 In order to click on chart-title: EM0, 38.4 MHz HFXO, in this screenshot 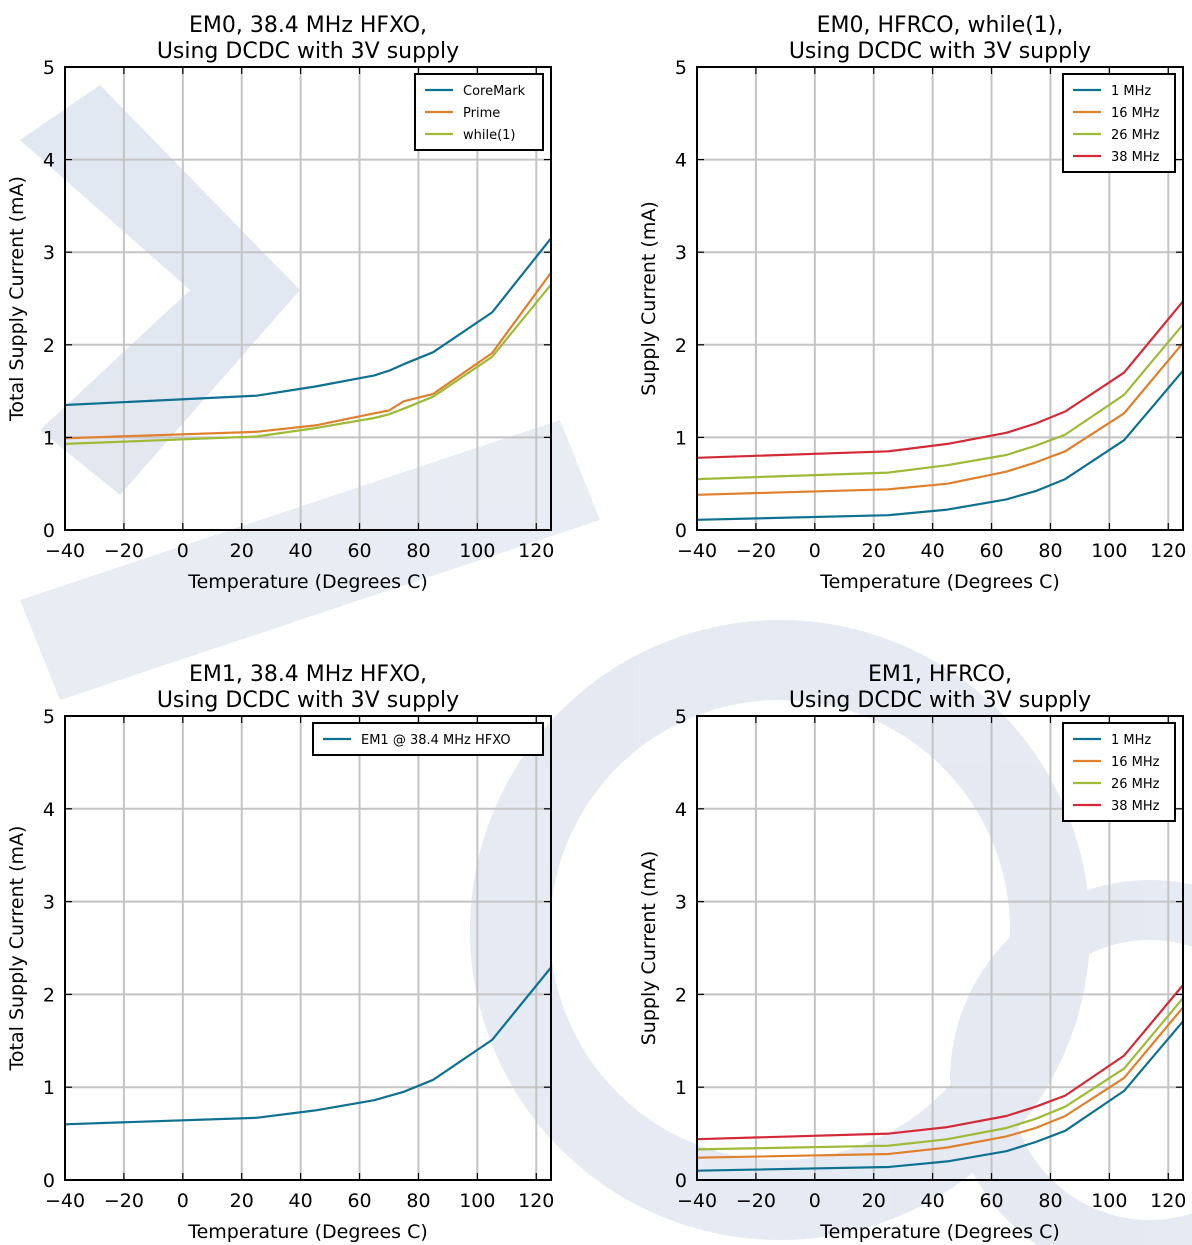, I will do `click(308, 25)`.